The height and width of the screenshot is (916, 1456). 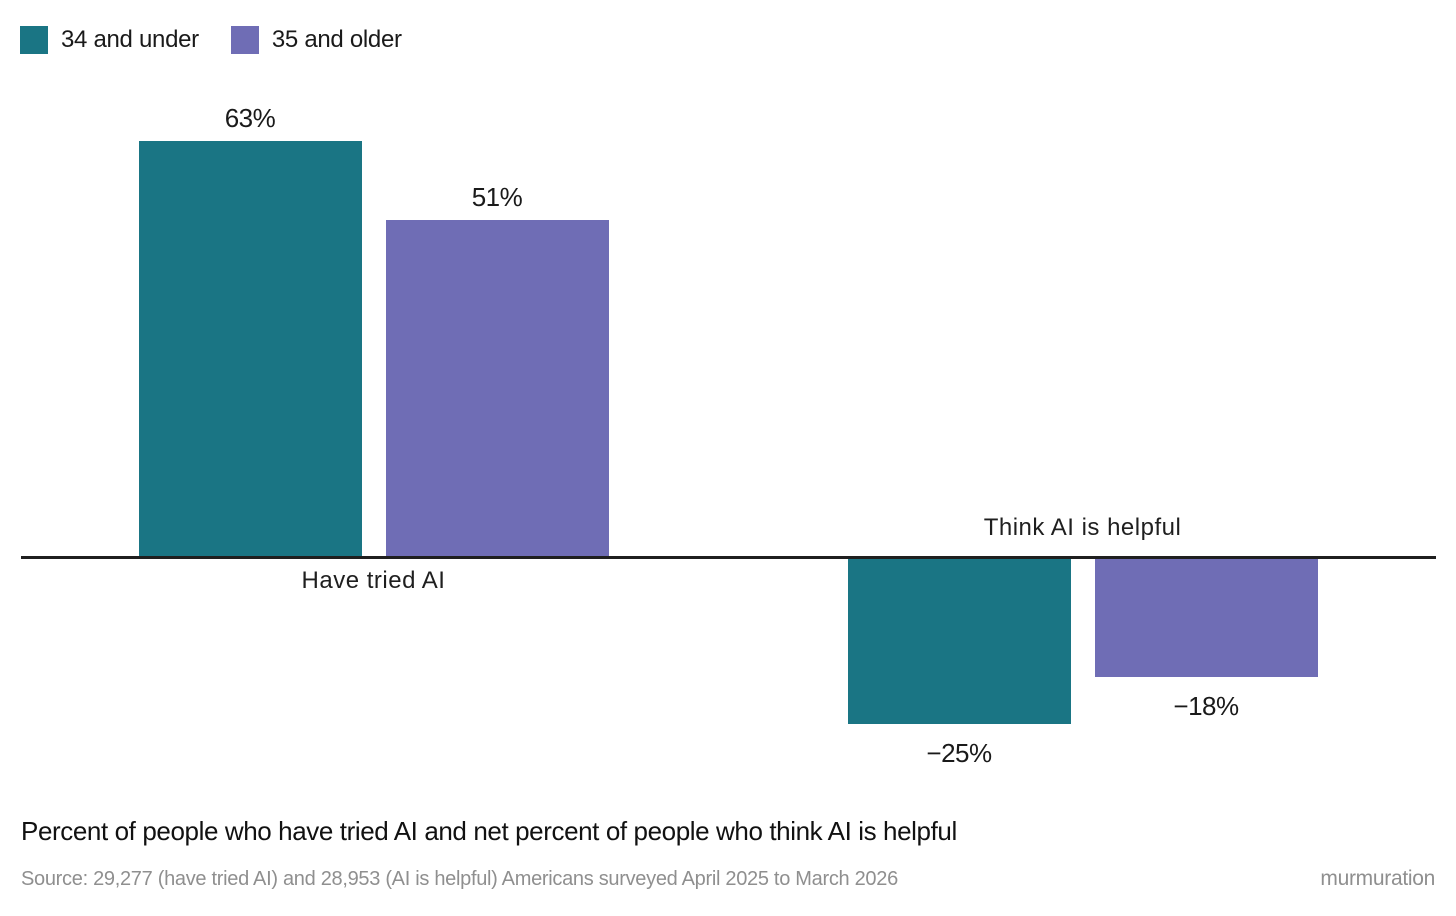 I want to click on x-axis-baseline, so click(x=728, y=557).